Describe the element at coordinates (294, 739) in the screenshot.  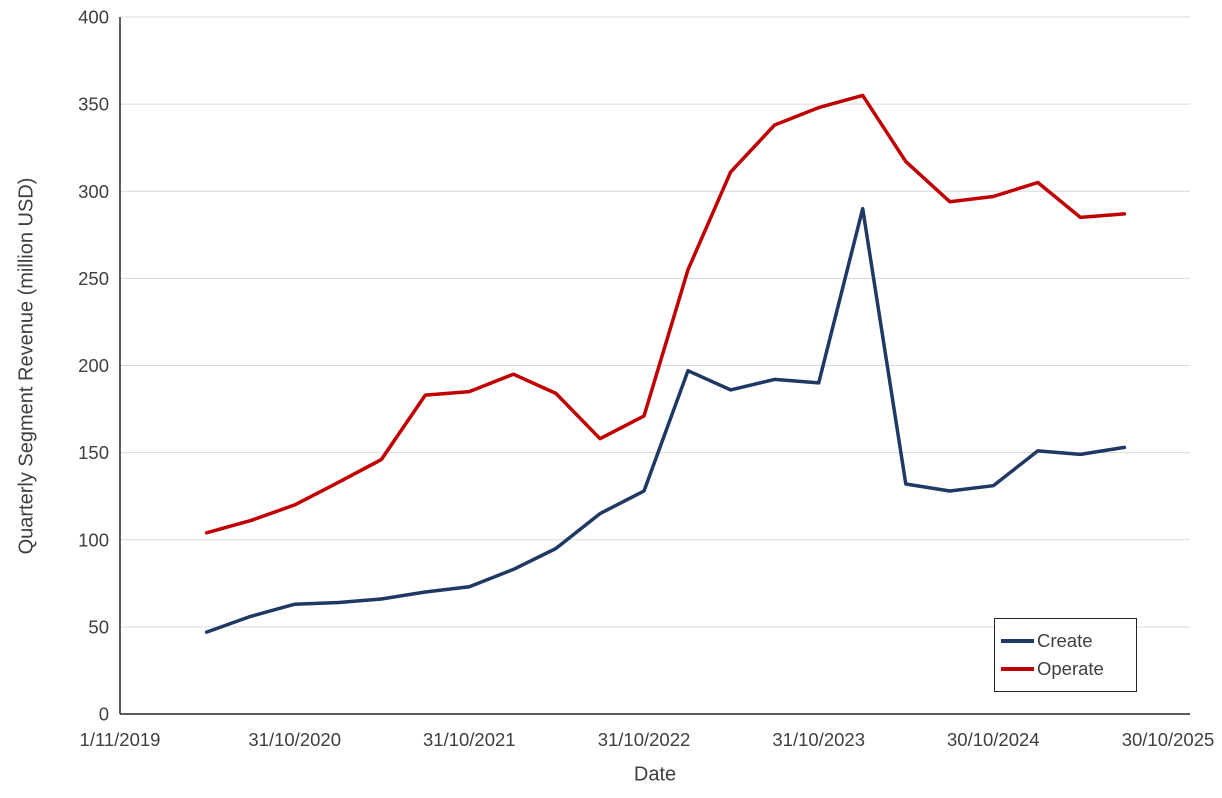
I see `x-tick-label: 31/10/2020` at that location.